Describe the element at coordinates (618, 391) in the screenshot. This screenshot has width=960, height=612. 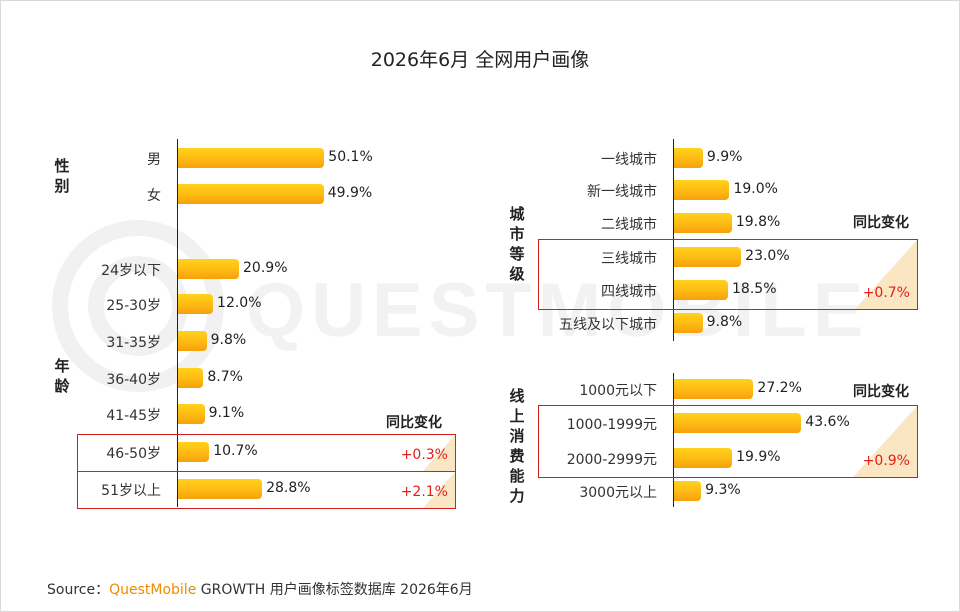
I see `bar-label: 1000元以下` at that location.